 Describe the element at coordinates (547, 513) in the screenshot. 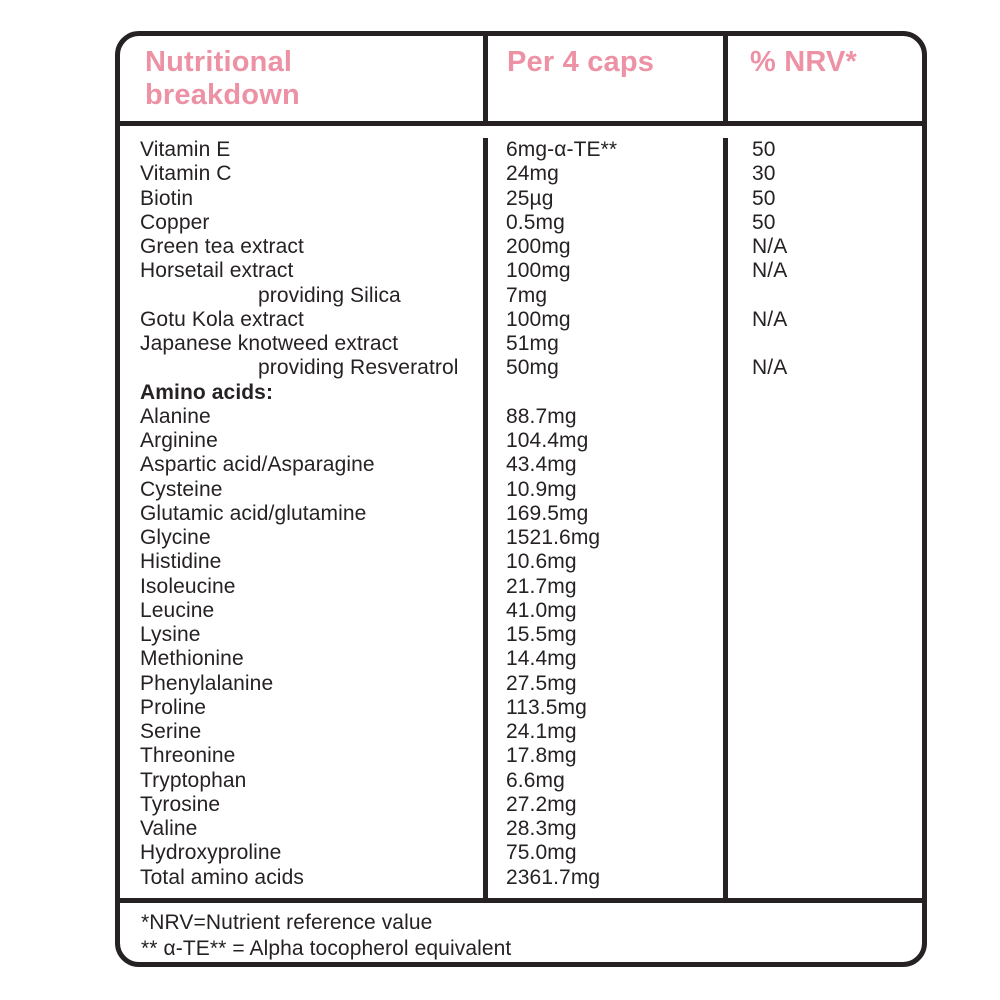

I see `row-value-15: 169.5mg` at that location.